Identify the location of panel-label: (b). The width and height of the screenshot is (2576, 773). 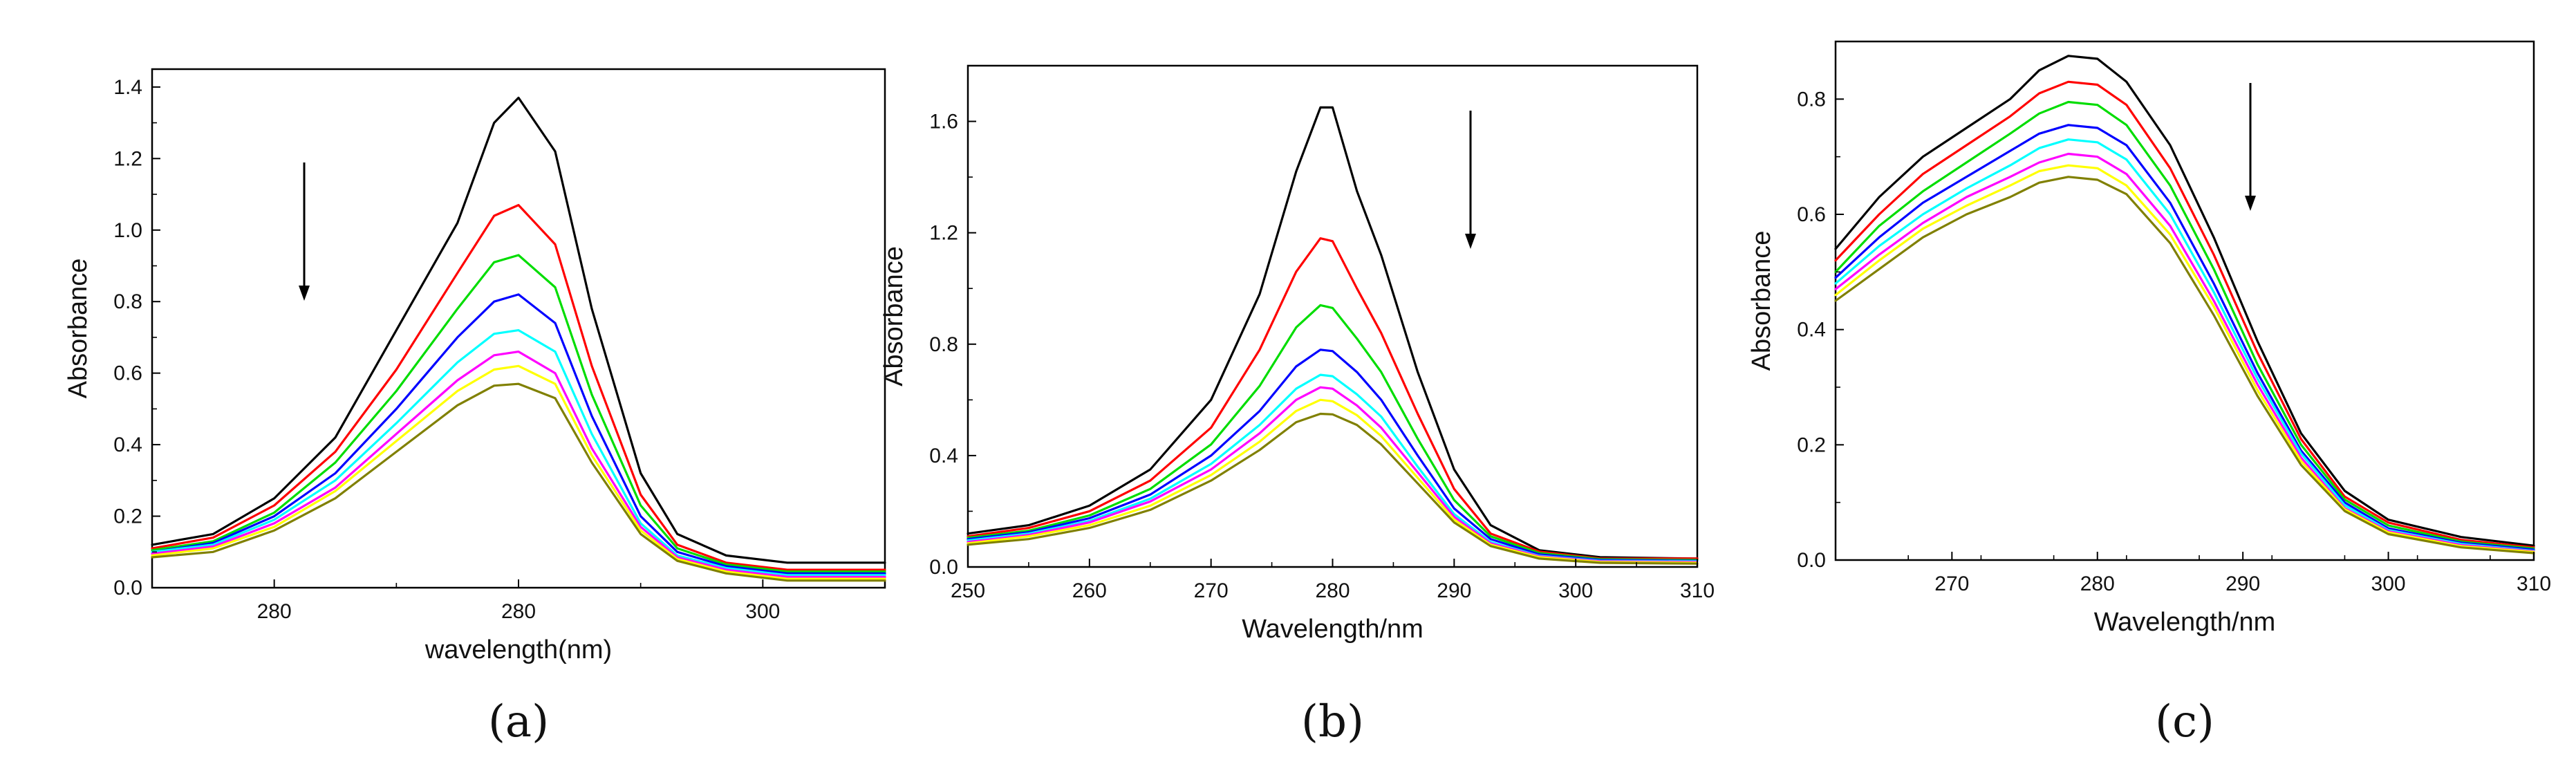
(1332, 721).